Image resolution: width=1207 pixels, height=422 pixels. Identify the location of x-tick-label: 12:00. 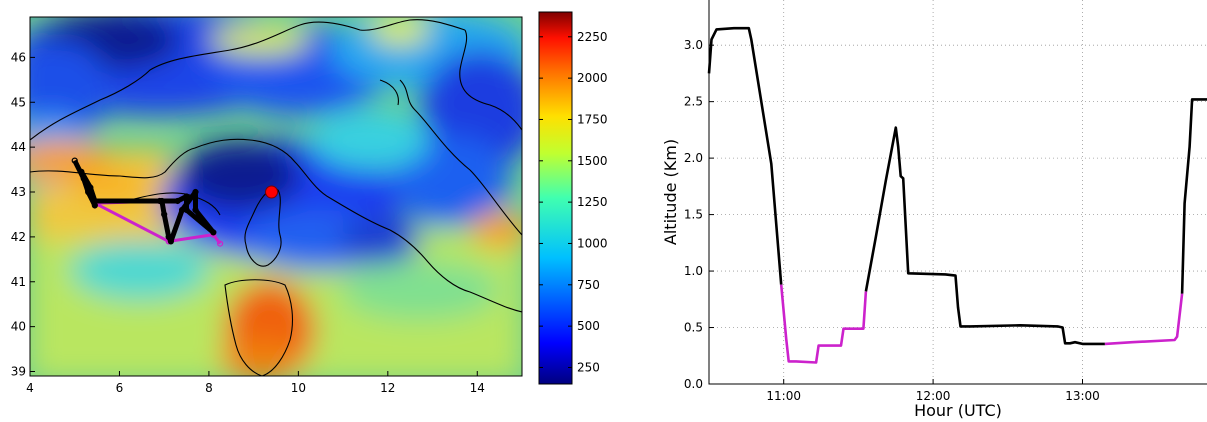
(933, 396).